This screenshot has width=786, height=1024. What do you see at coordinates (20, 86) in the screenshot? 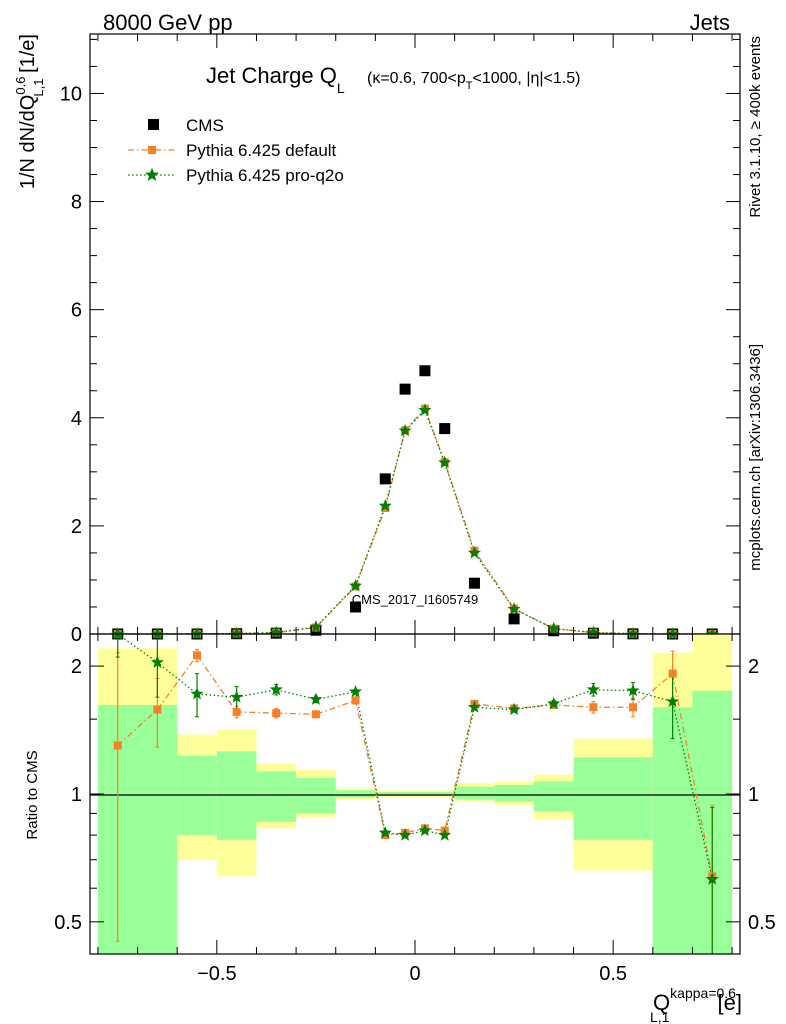
I see `main-ylabel-sup: 0.6` at bounding box center [20, 86].